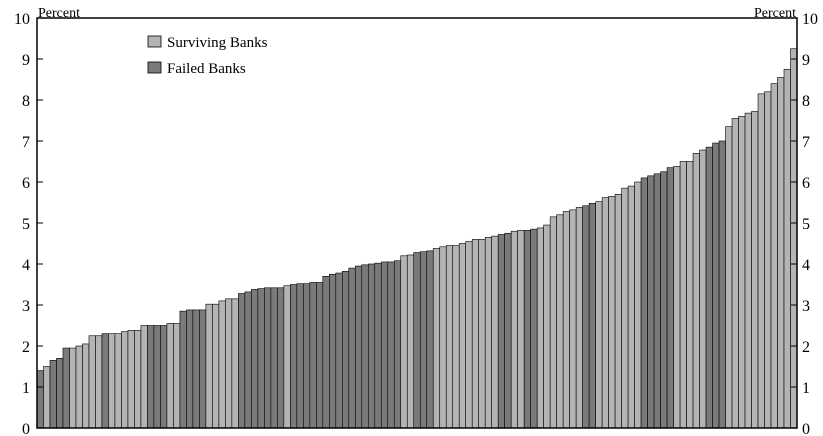 The width and height of the screenshot is (823, 436). I want to click on left-y-tick-label: 3, so click(26, 306).